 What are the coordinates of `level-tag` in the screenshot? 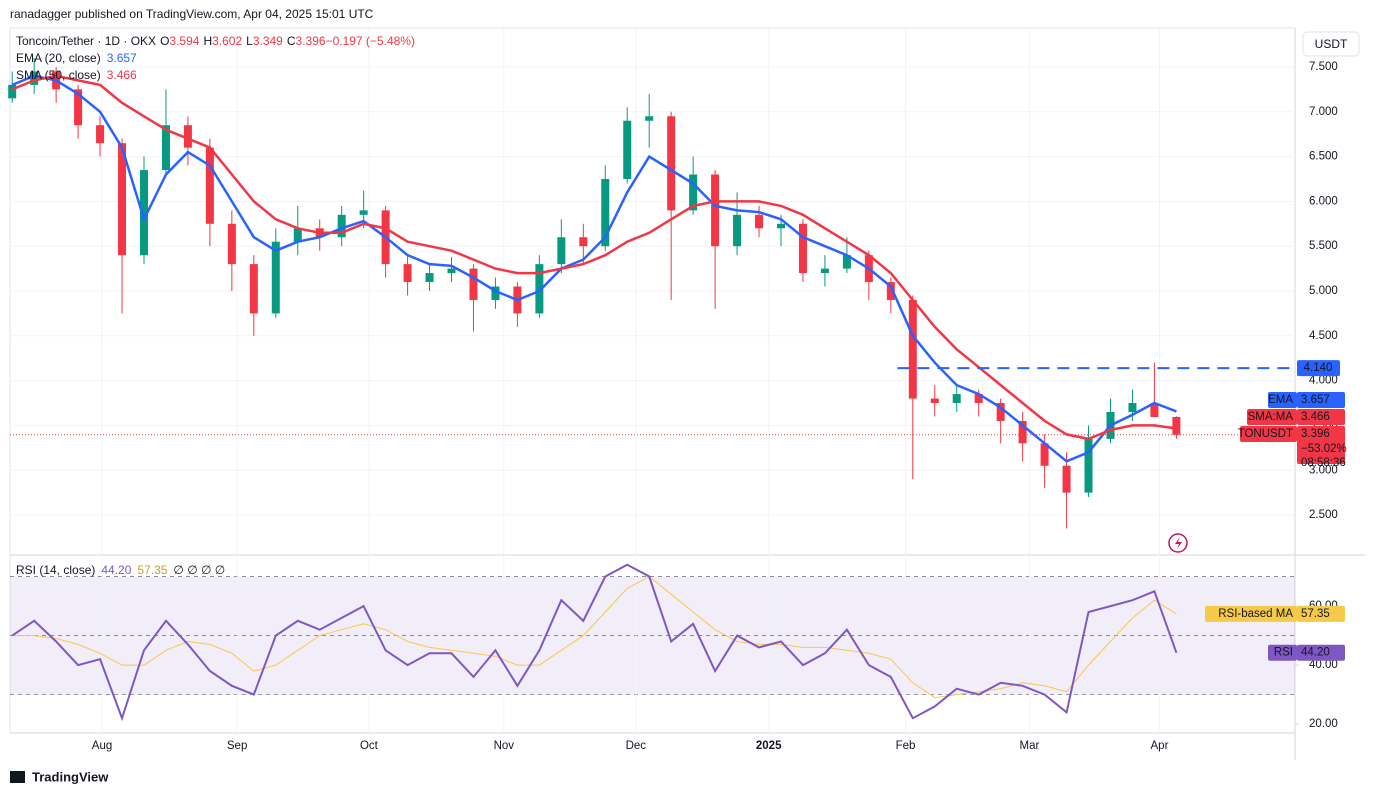 It's located at (1318, 368).